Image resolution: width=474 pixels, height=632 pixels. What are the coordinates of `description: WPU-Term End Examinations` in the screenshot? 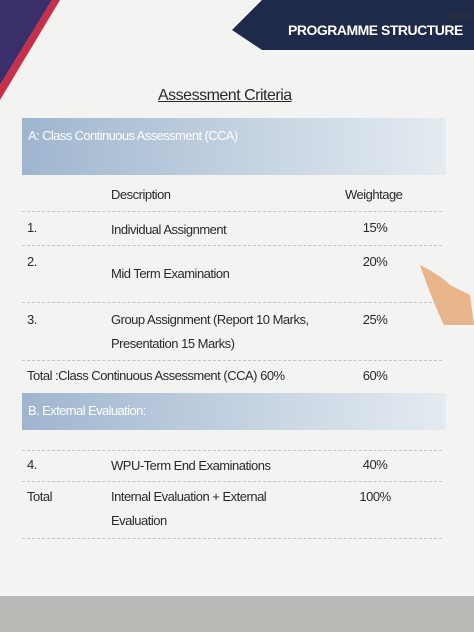 It's located at (191, 465).